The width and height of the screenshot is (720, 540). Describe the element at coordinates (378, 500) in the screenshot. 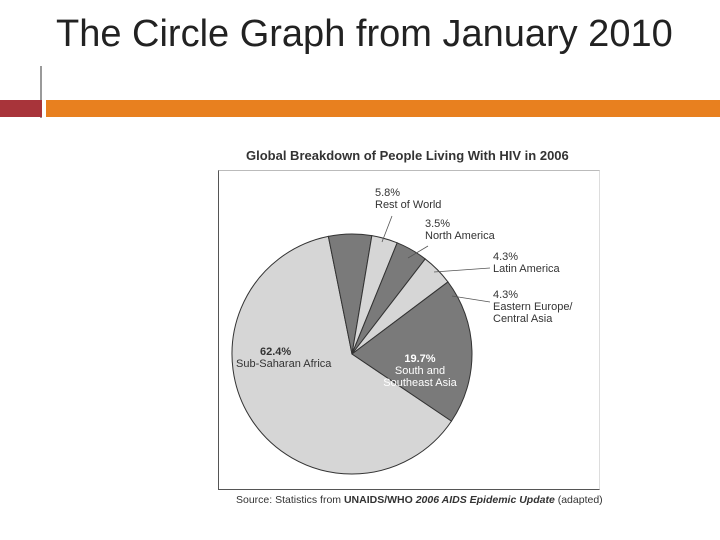

I see `source-org: UNAIDS/WHO` at that location.